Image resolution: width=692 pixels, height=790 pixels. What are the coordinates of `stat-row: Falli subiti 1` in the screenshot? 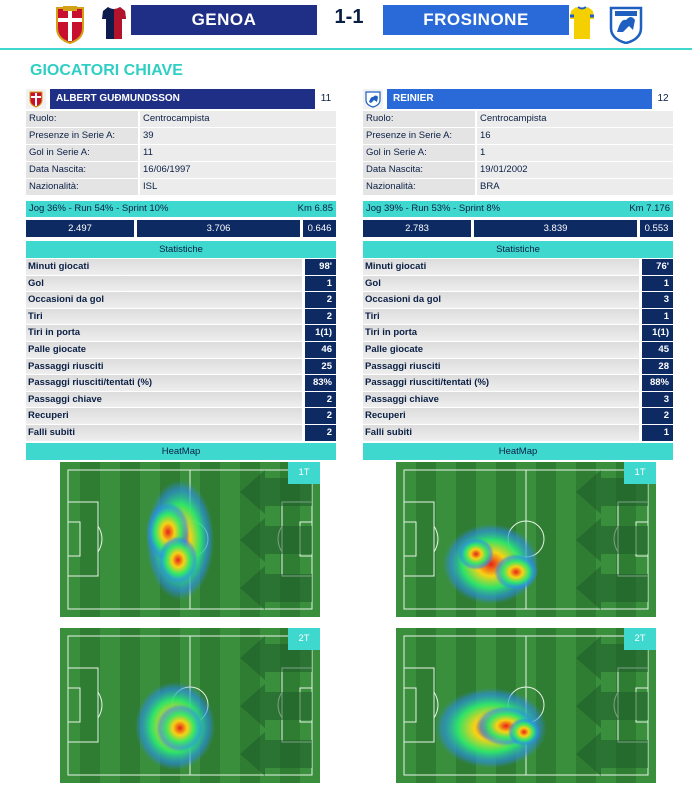 It's located at (518, 432).